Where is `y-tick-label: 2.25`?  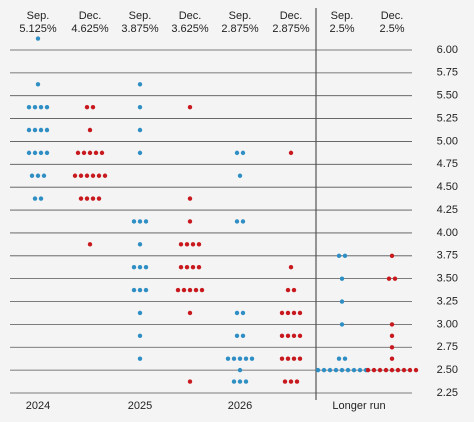
y-tick-label: 2.25 is located at coordinates (447, 393).